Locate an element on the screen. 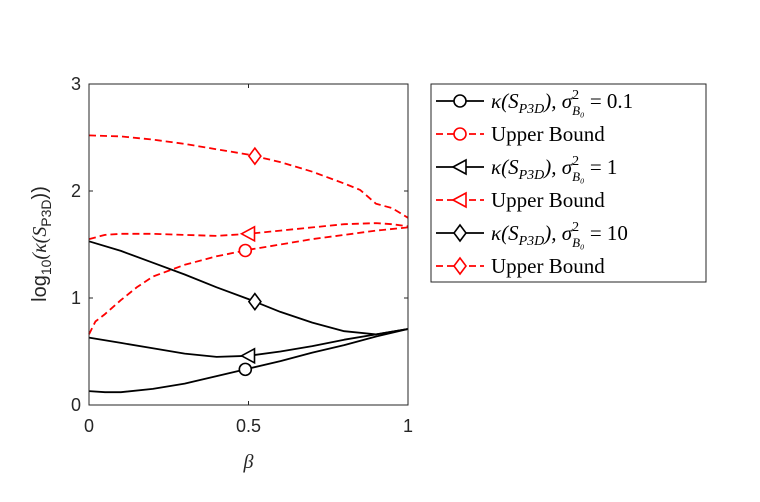  legend-label-2: Upper Bound is located at coordinates (548, 134).